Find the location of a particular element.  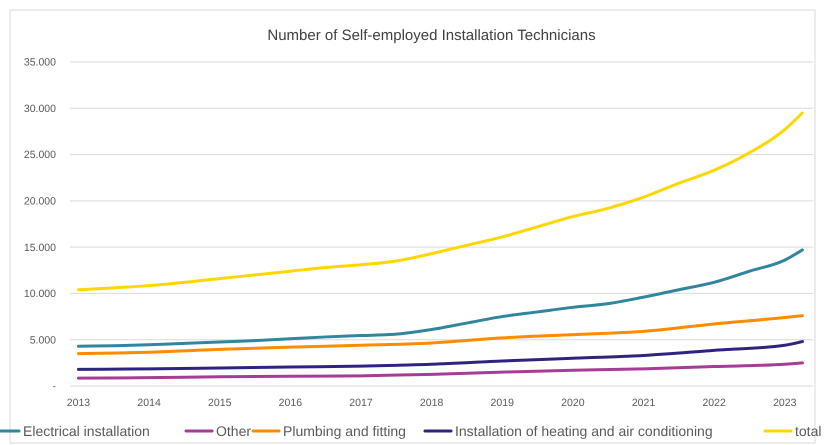

legend-label: total is located at coordinates (808, 430).